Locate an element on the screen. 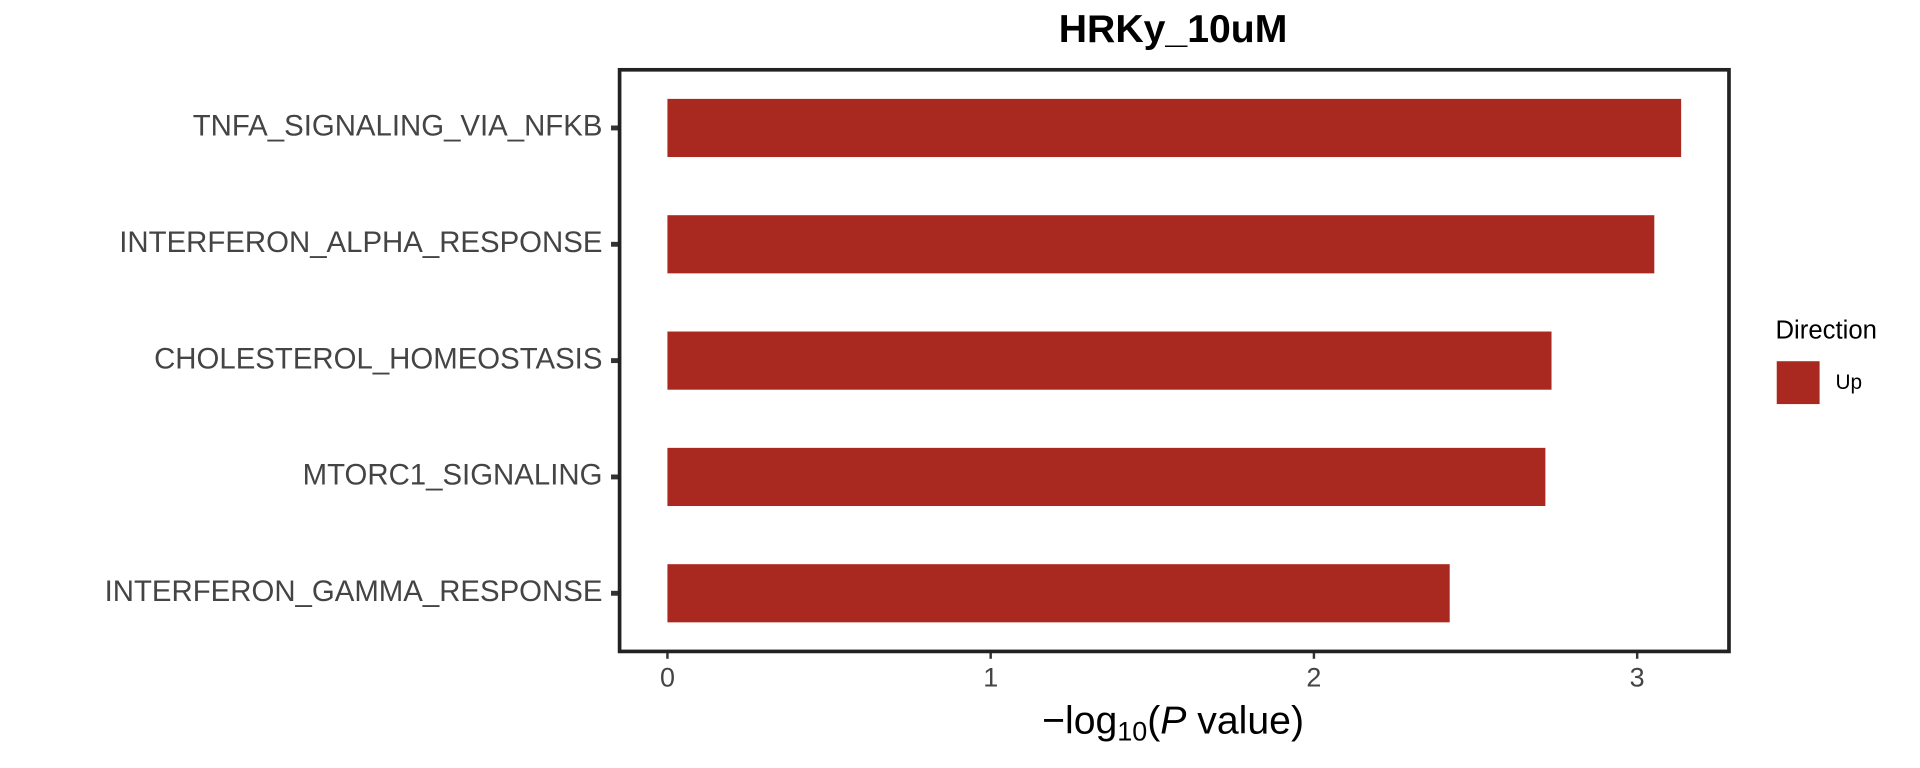 This screenshot has width=1920, height=768. y-tick-label: INTERFERON_GAMMA_RESPONSE is located at coordinates (354, 591).